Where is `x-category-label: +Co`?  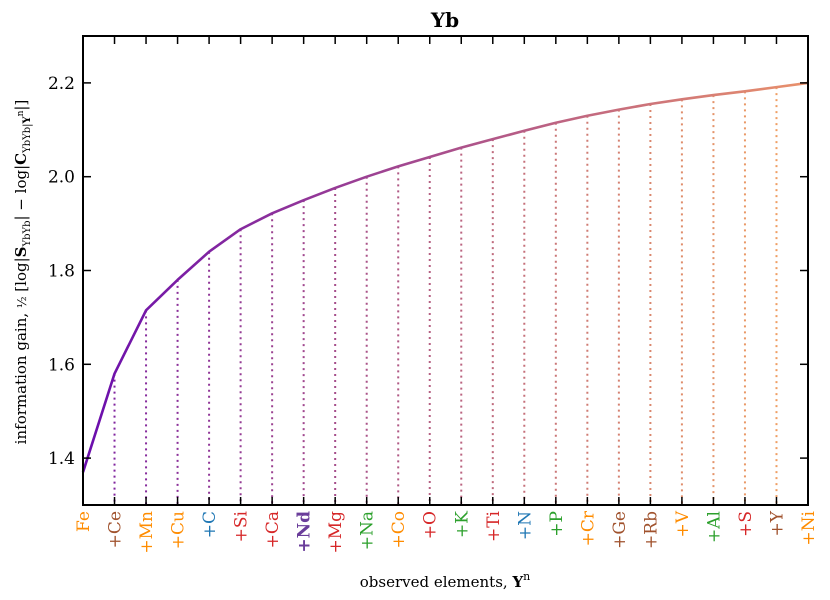
x-category-label: +Co is located at coordinates (399, 530).